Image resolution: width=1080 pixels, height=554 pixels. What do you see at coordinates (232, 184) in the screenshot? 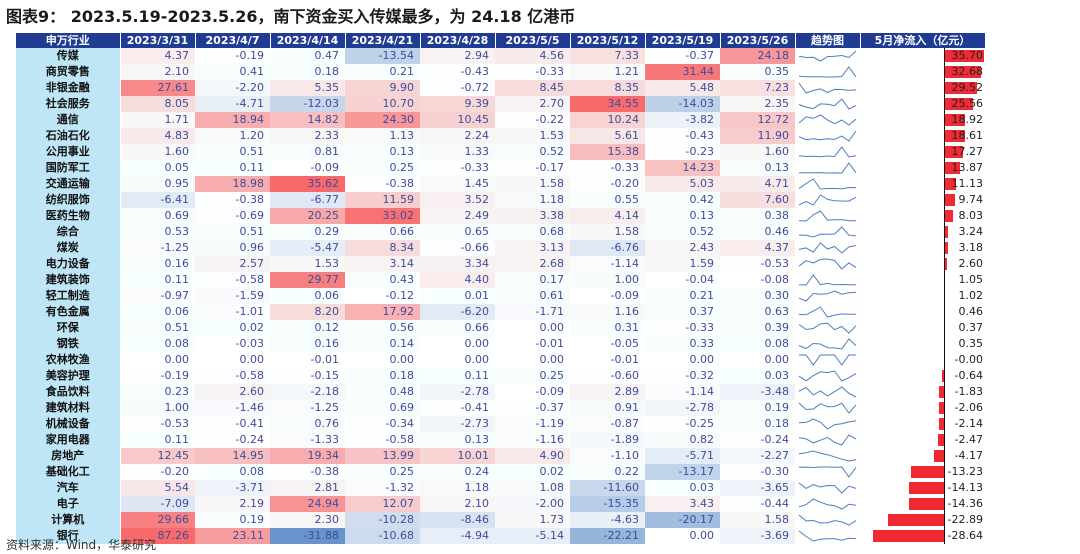
I see `weekly-value-cell: 18.98` at bounding box center [232, 184].